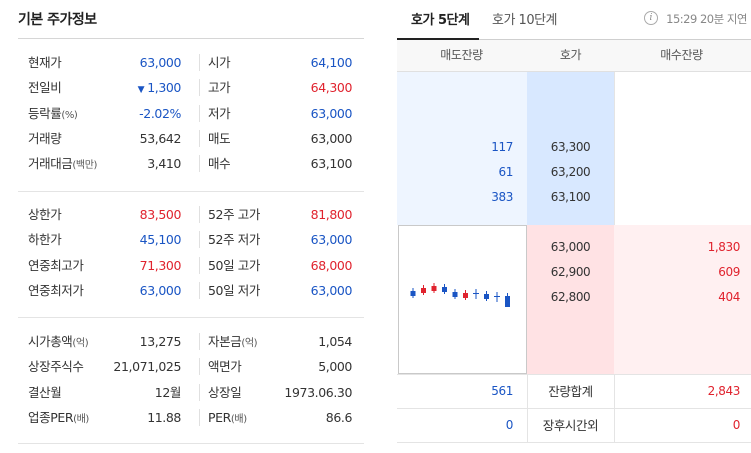  What do you see at coordinates (339, 417) in the screenshot?
I see `info-value: 86.6` at bounding box center [339, 417].